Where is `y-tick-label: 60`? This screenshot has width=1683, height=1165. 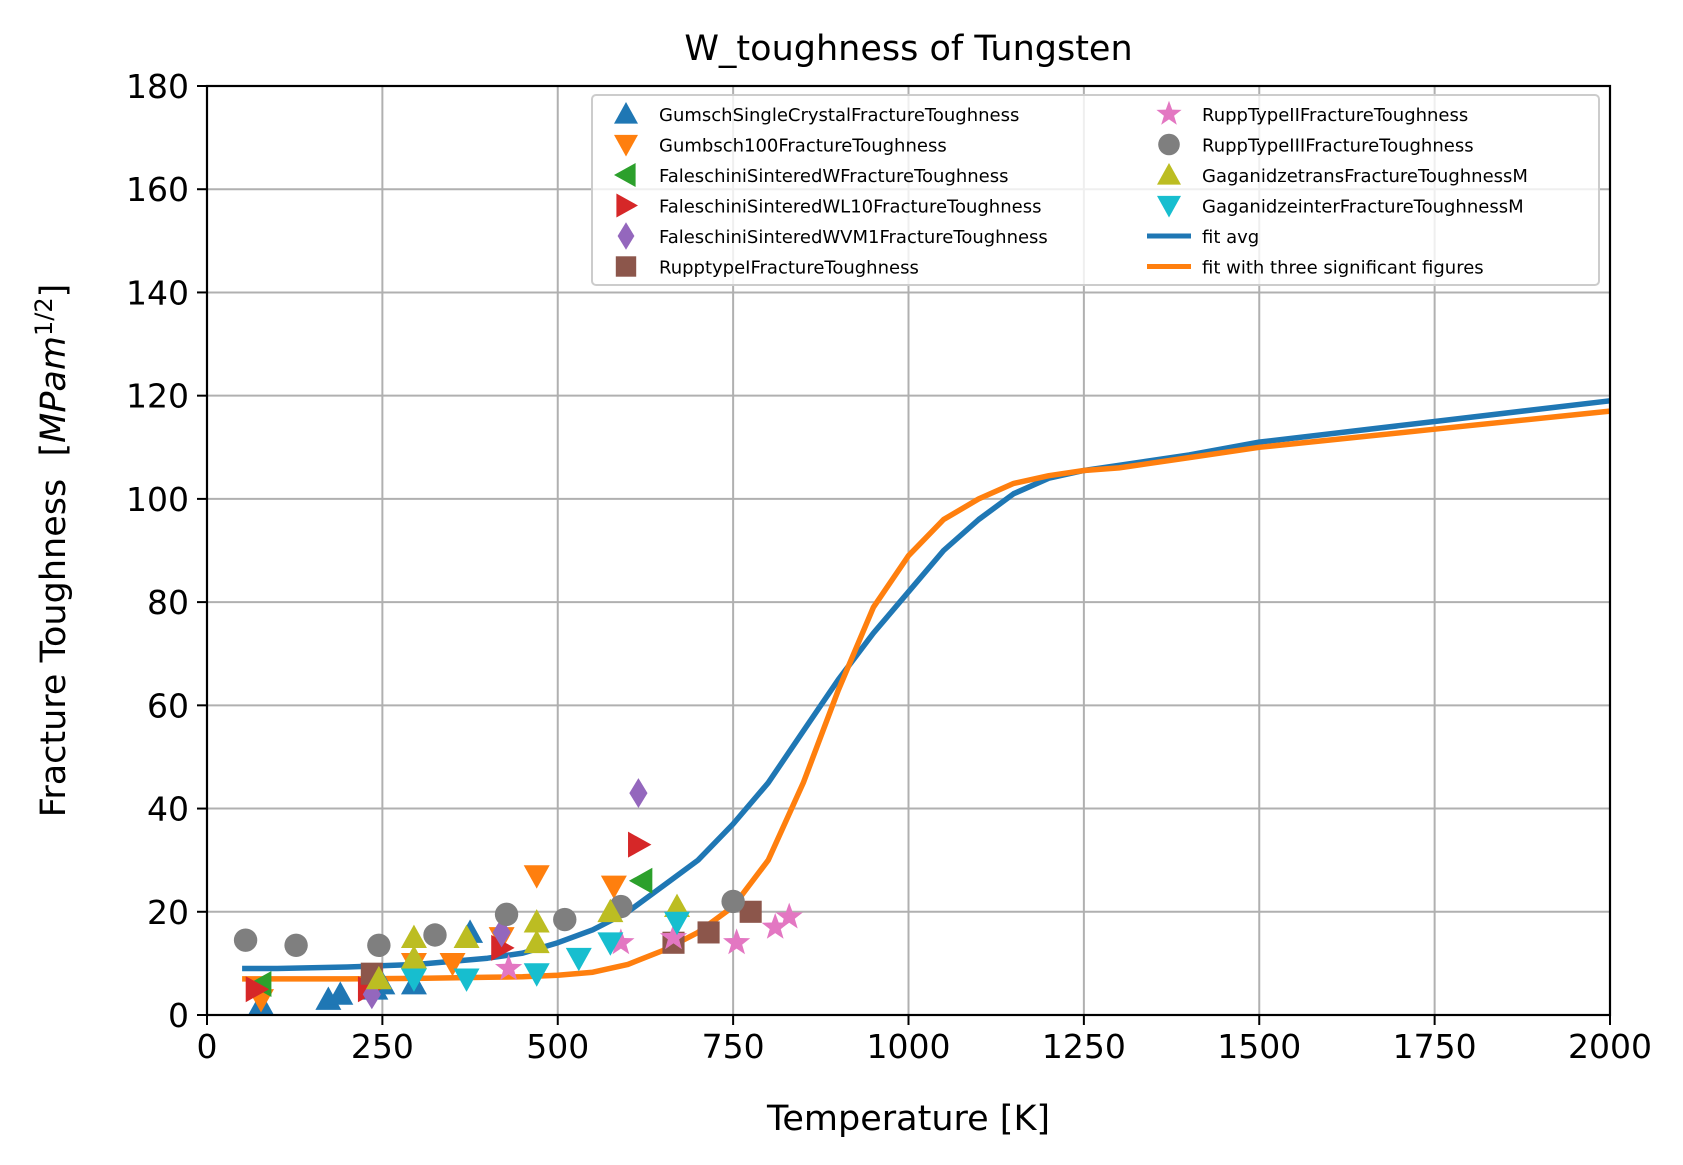 y-tick-label: 60 is located at coordinates (168, 705).